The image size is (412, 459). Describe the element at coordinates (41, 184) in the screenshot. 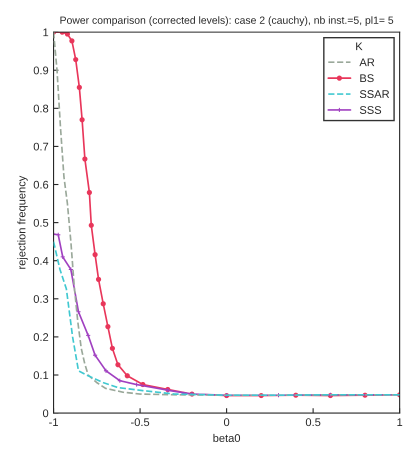

I see `y-tick-label: 0.6` at that location.